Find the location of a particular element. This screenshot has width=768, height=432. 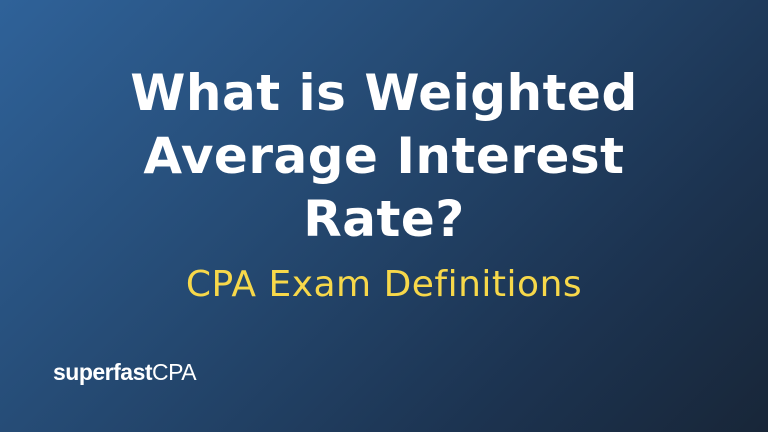

logo-regular-text: CPA is located at coordinates (174, 372).